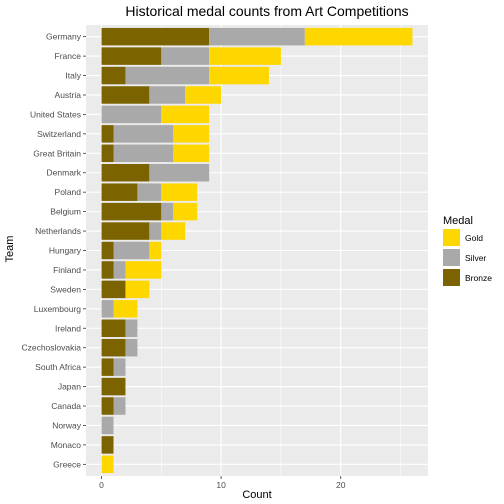  I want to click on bar-bronze-hungary, so click(107, 250).